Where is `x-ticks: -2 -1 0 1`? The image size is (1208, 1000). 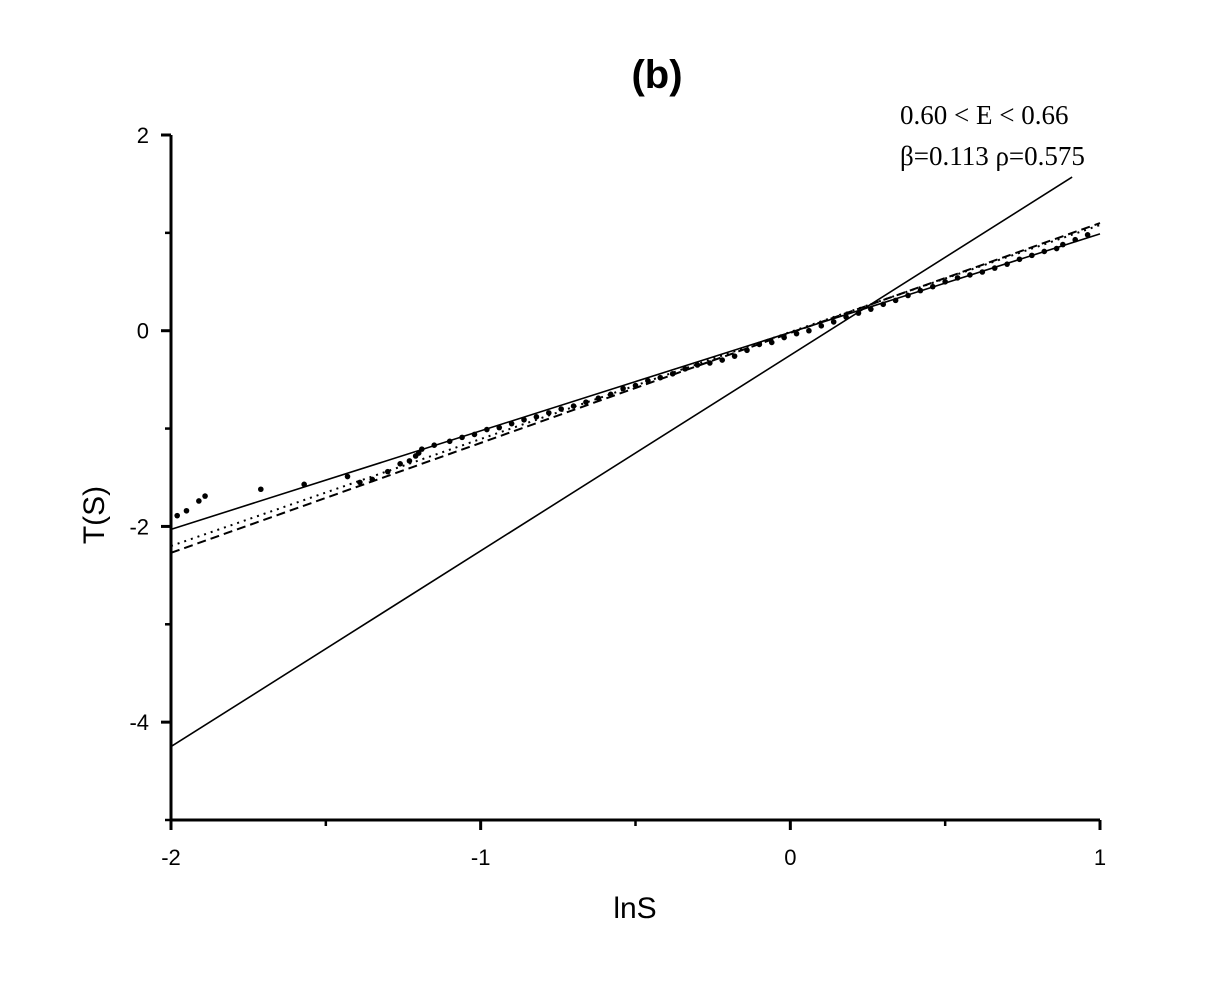 x-ticks: -2 -1 0 1 is located at coordinates (633, 845).